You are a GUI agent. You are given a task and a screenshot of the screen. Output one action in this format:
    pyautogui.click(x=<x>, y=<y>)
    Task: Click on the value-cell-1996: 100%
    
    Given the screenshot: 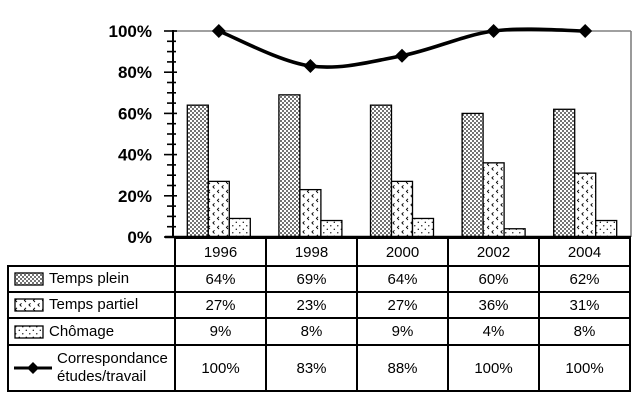 What is the action you would take?
    pyautogui.click(x=220, y=368)
    